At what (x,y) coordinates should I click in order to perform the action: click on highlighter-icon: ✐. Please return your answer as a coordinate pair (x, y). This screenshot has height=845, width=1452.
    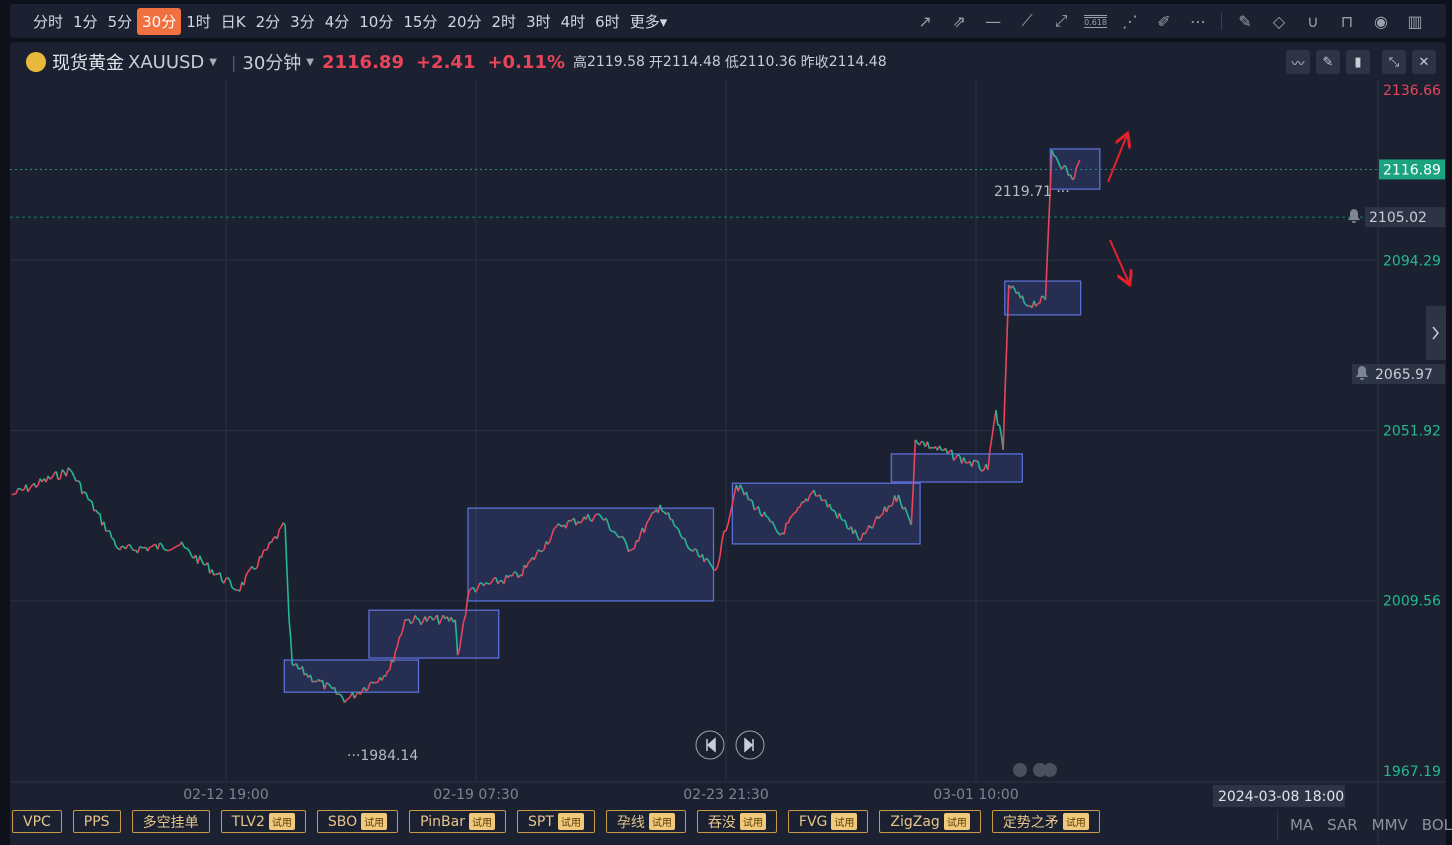
    Looking at the image, I should click on (1164, 21).